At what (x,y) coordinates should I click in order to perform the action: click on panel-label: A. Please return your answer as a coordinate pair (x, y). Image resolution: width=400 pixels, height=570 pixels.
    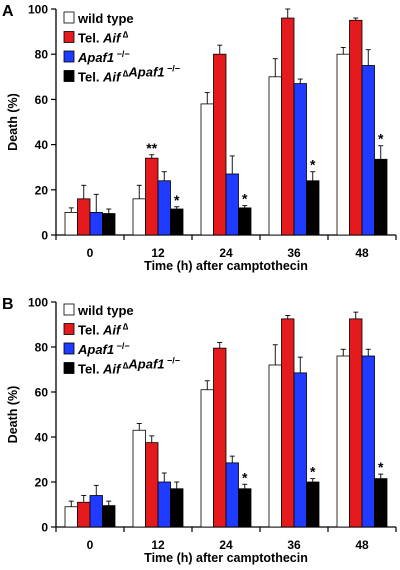
    Looking at the image, I should click on (8, 11).